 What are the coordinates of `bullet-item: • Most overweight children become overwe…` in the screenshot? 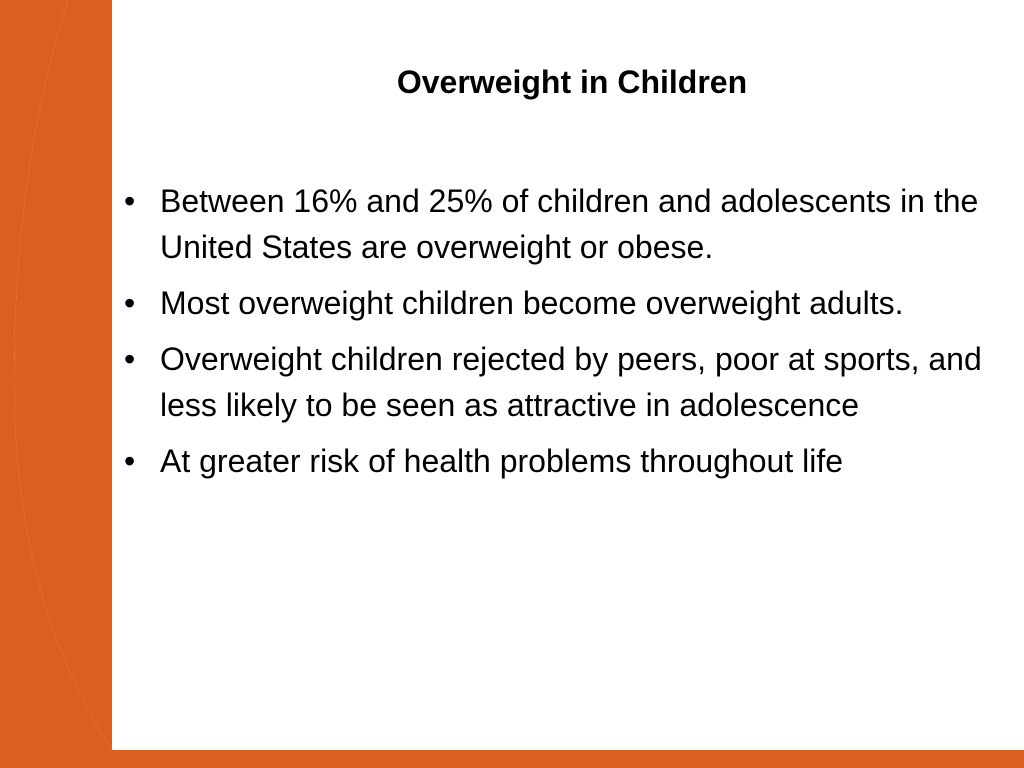 It's located at (566, 303).